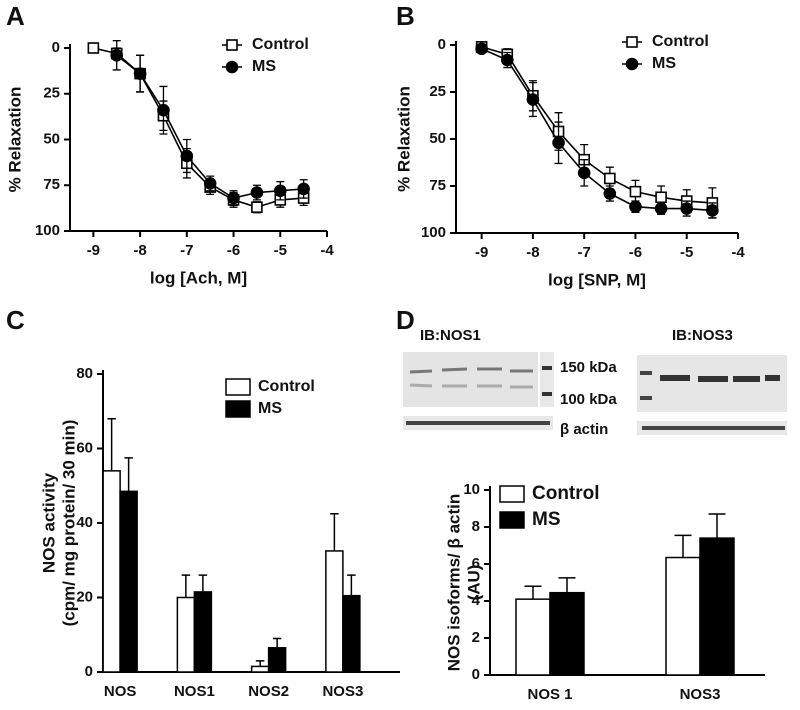 This screenshot has width=800, height=710. What do you see at coordinates (120, 691) in the screenshot?
I see `x-tick-label: NOS` at bounding box center [120, 691].